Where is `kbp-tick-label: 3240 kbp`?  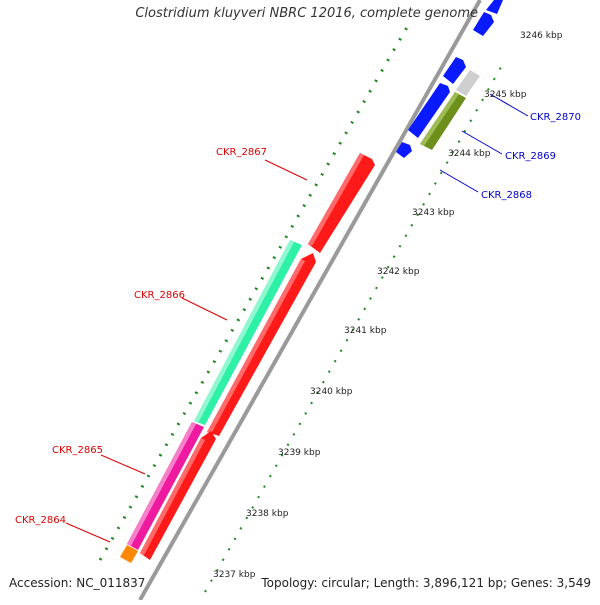
kbp-tick-label: 3240 kbp is located at coordinates (331, 392).